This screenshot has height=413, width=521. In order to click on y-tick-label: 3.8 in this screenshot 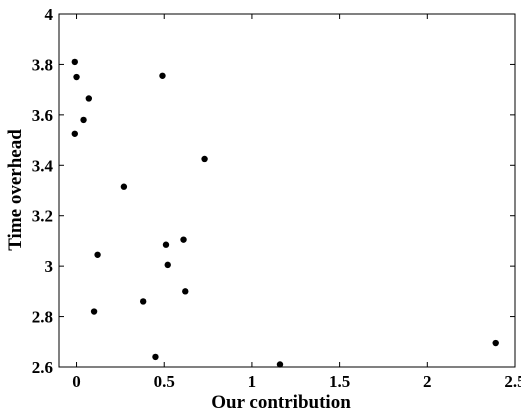, I will do `click(42, 64)`.